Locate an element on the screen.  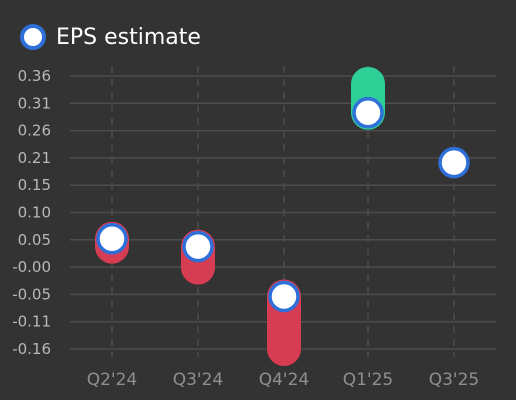
legend: EPS estimate is located at coordinates (110, 37).